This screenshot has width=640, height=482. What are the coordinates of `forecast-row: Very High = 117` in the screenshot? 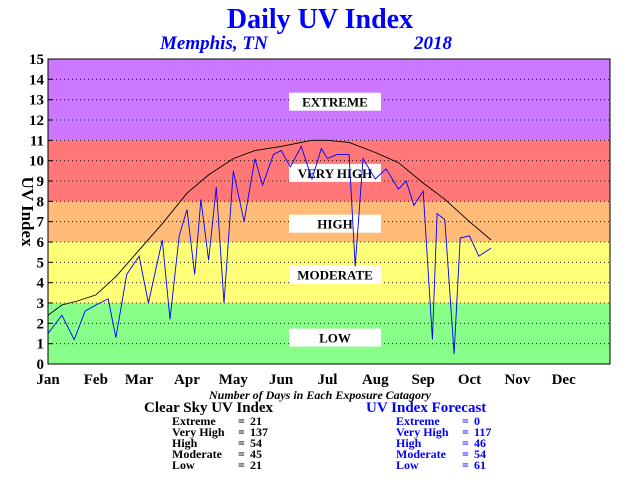 It's located at (444, 432).